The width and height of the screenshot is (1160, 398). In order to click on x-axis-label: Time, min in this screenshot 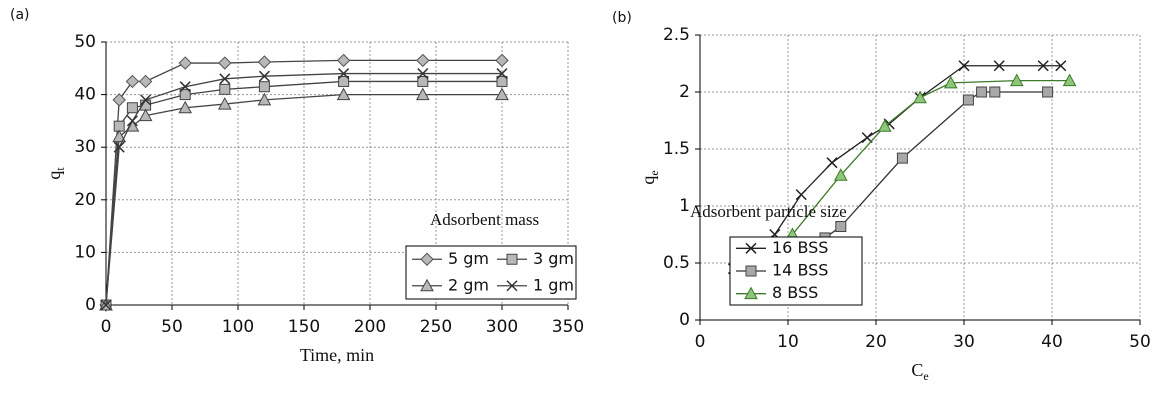, I will do `click(337, 355)`.